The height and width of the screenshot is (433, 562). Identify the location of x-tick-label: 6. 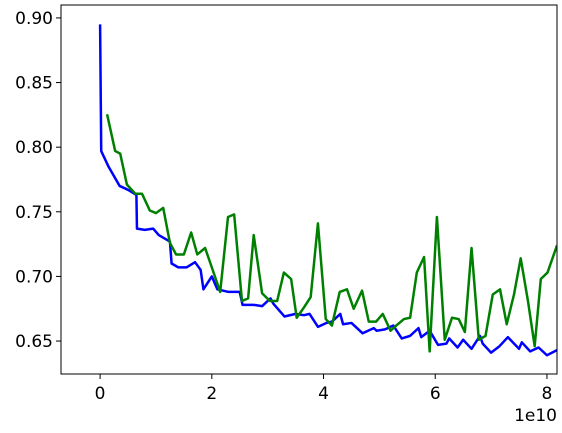
(435, 394).